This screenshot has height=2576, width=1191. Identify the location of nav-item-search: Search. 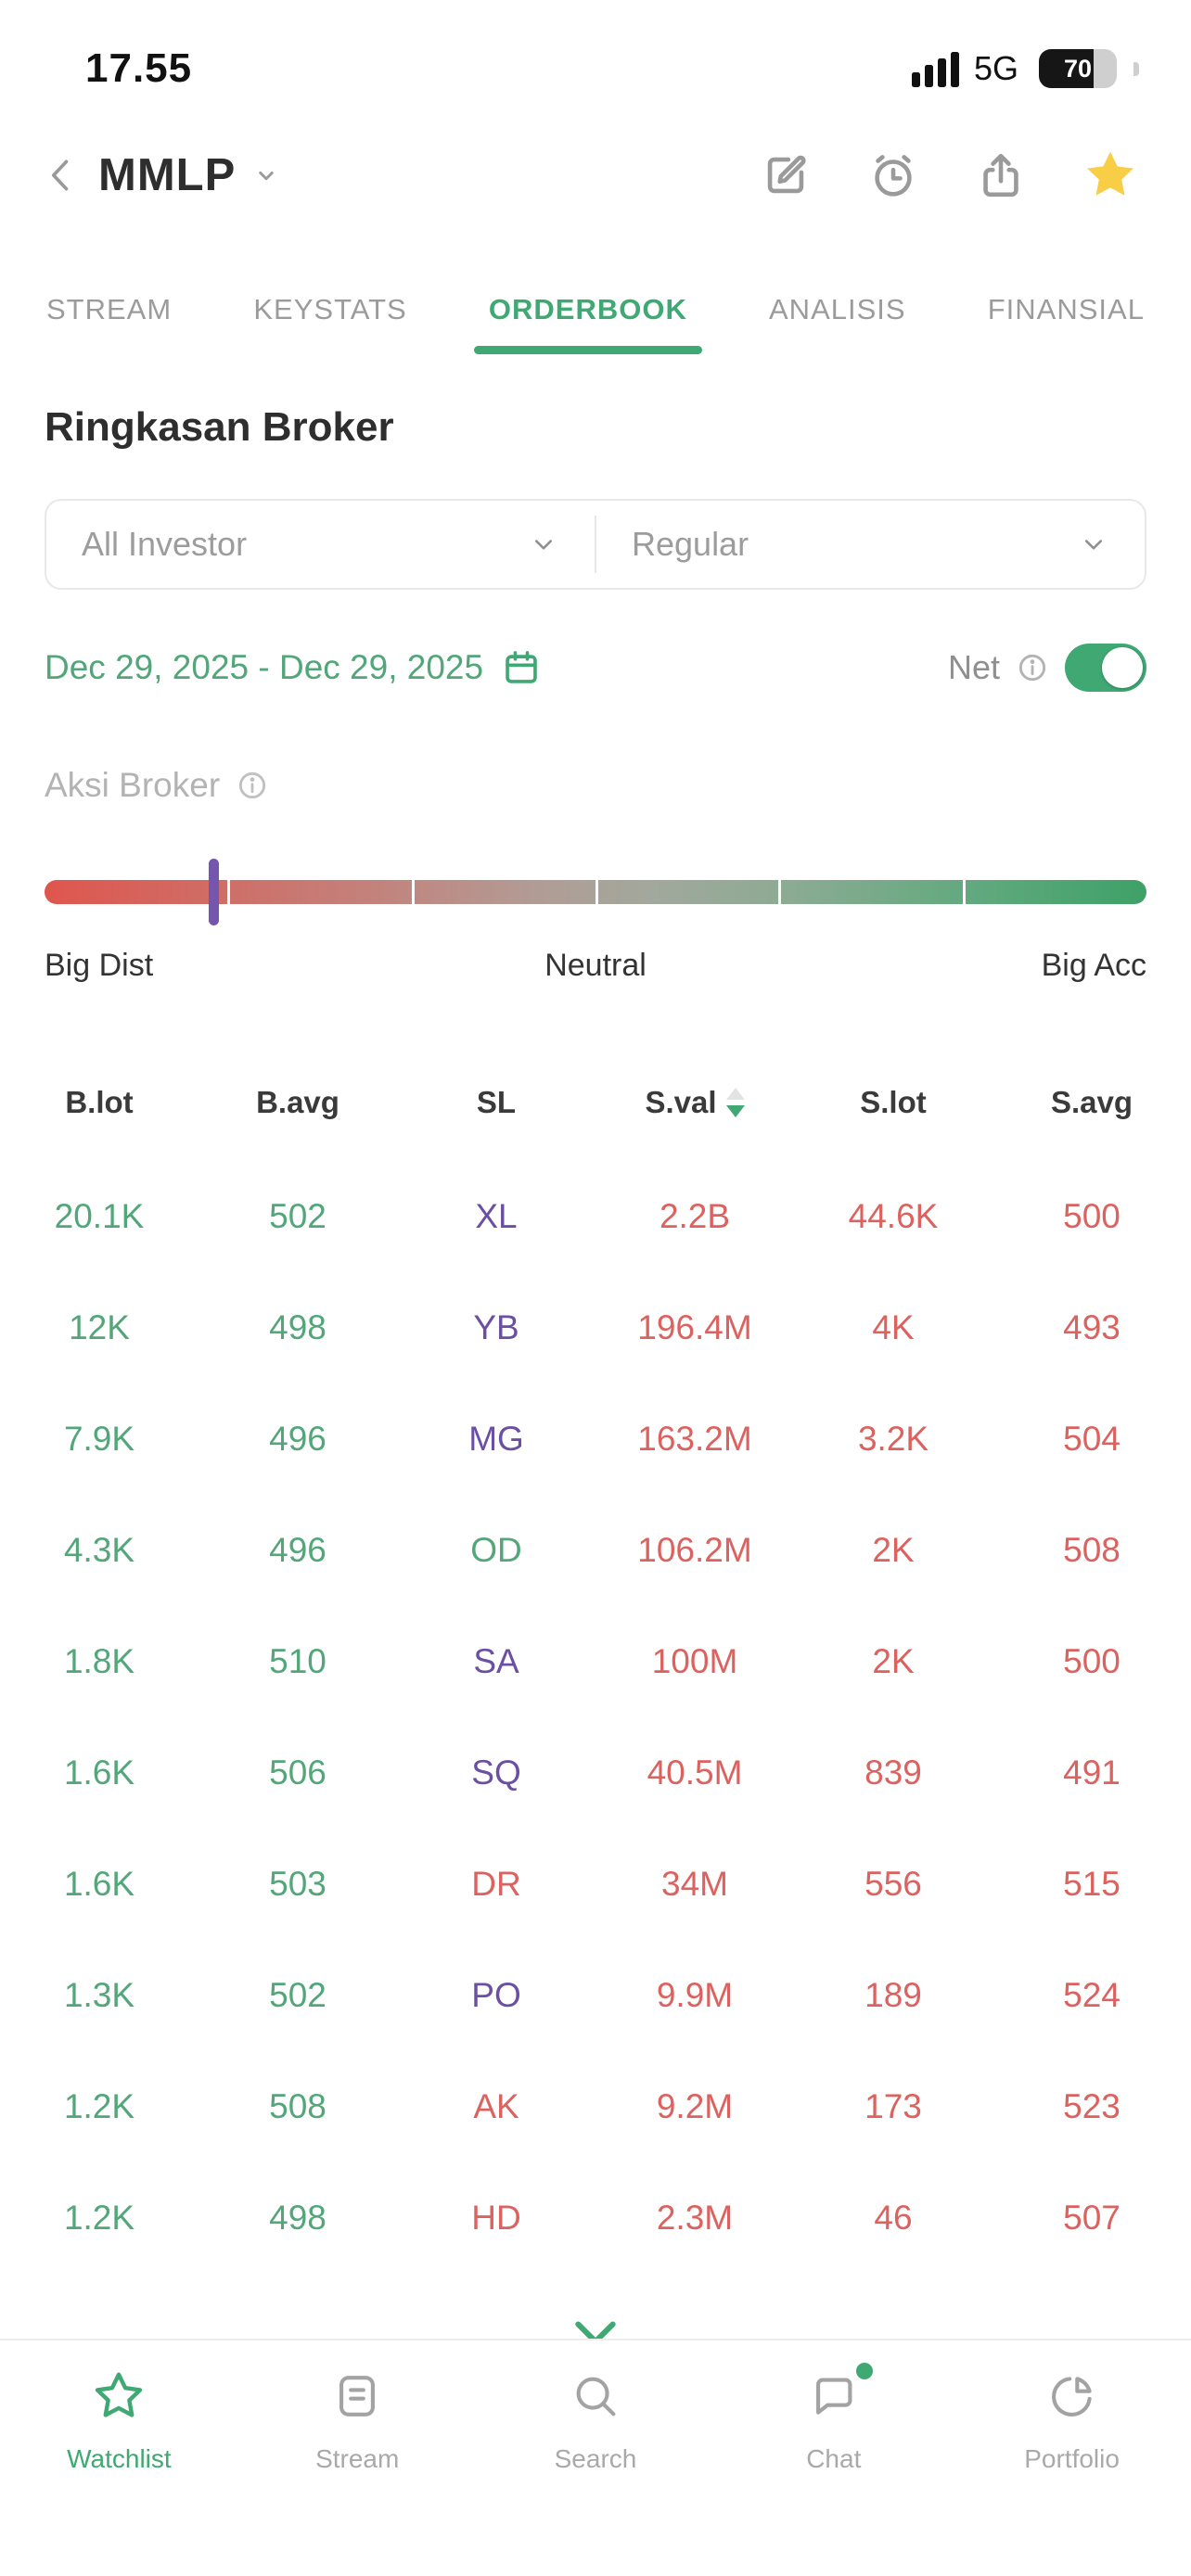
(596, 2471).